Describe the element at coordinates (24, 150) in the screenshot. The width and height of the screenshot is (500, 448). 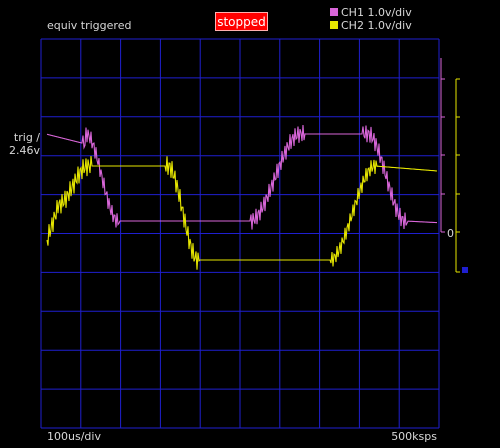
I see `trigger-level-value: 2.46v` at that location.